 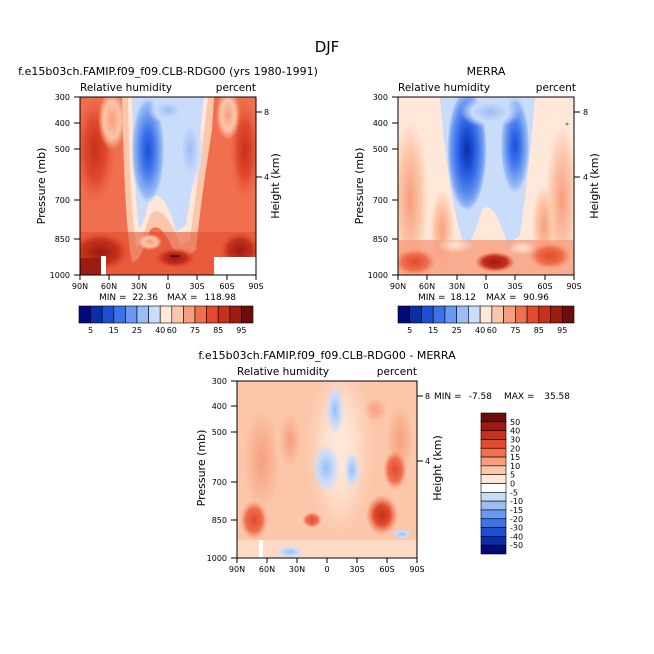 What do you see at coordinates (62, 123) in the screenshot?
I see `panel-model-ytick: 400` at bounding box center [62, 123].